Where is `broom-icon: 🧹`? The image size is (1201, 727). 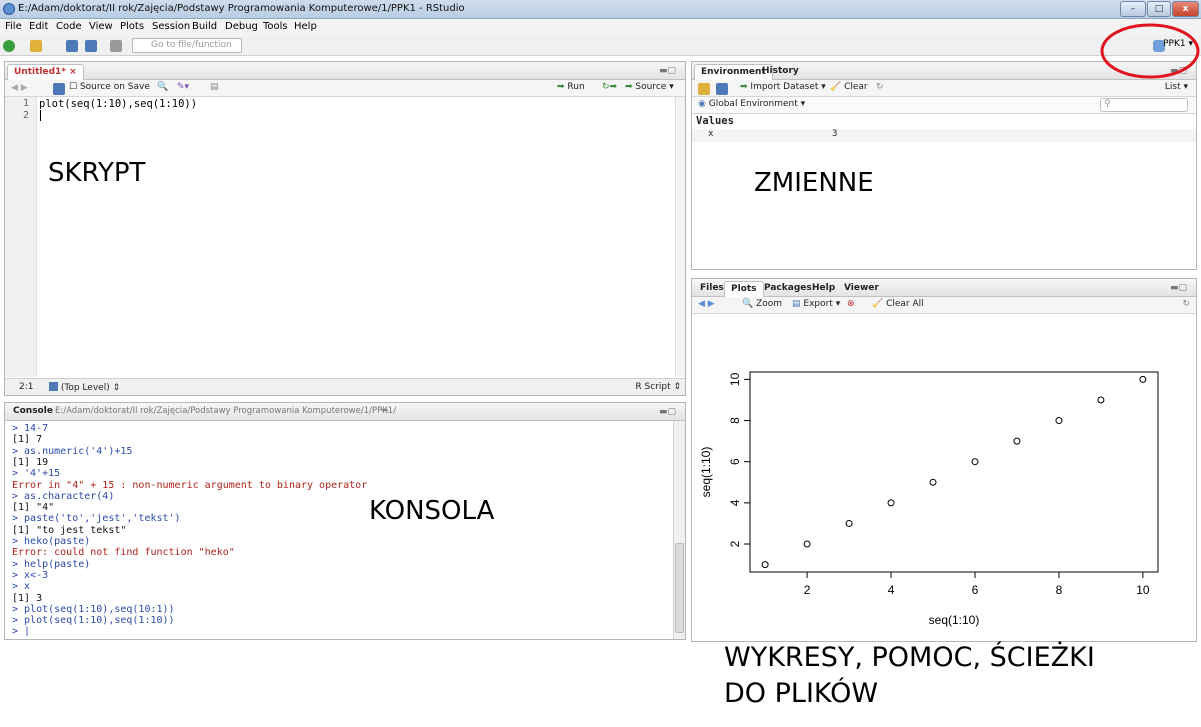 broom-icon: 🧹 is located at coordinates (878, 304).